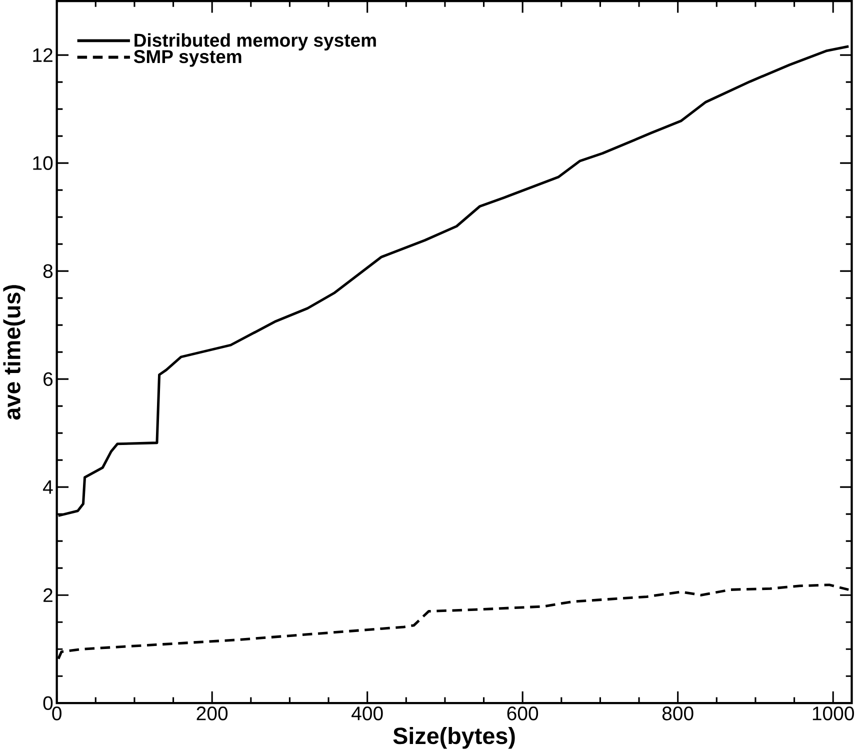  What do you see at coordinates (48, 487) in the screenshot?
I see `y-tick-label: 4` at bounding box center [48, 487].